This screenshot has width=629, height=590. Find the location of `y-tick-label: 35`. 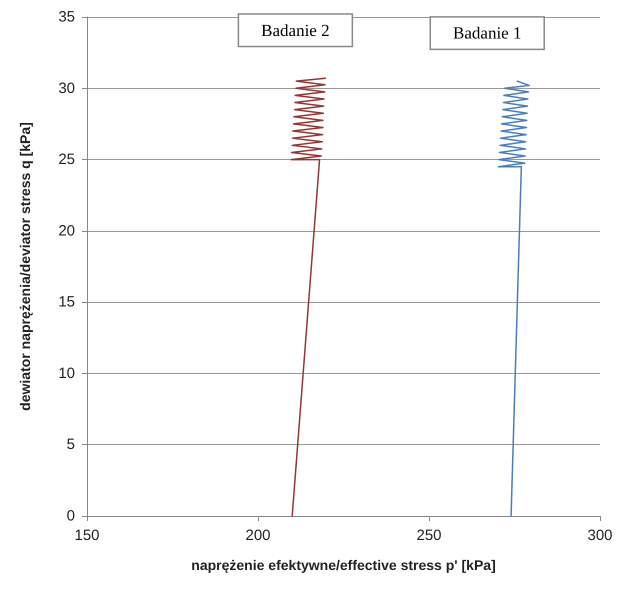

y-tick-label: 35 is located at coordinates (66, 17).